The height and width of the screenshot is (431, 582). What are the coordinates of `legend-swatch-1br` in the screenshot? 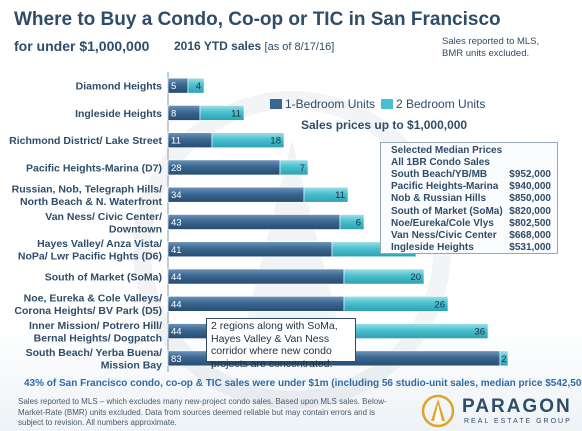 It's located at (276, 104).